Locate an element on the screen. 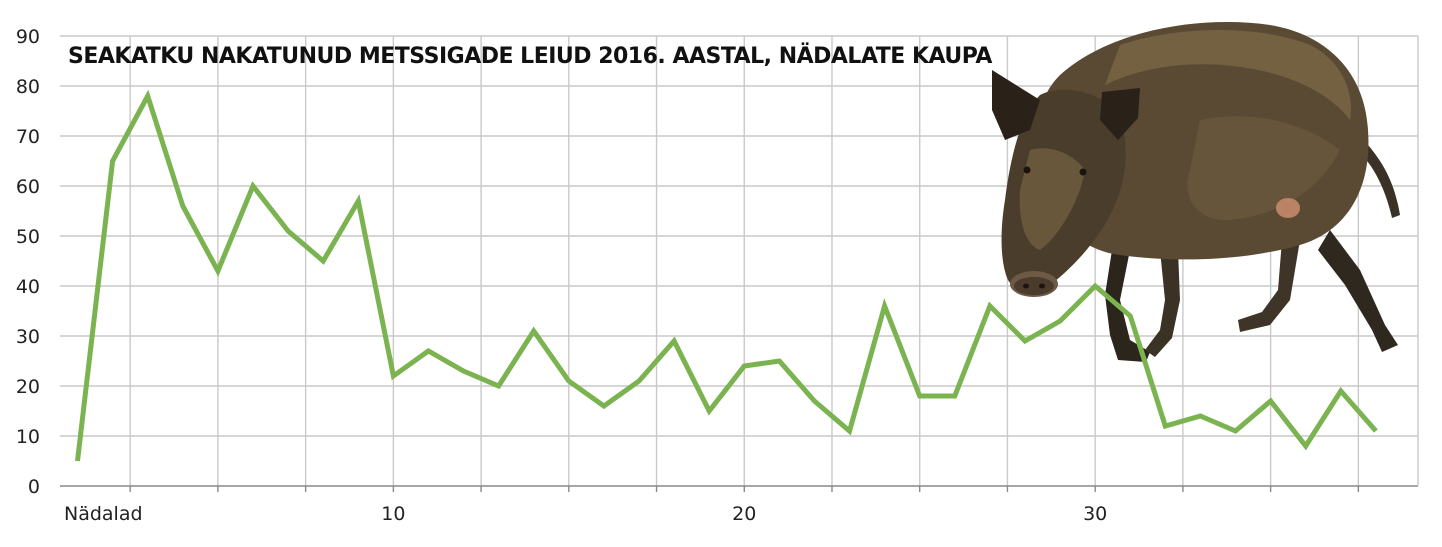 This screenshot has height=547, width=1442. x-tick-label: 20 is located at coordinates (744, 514).